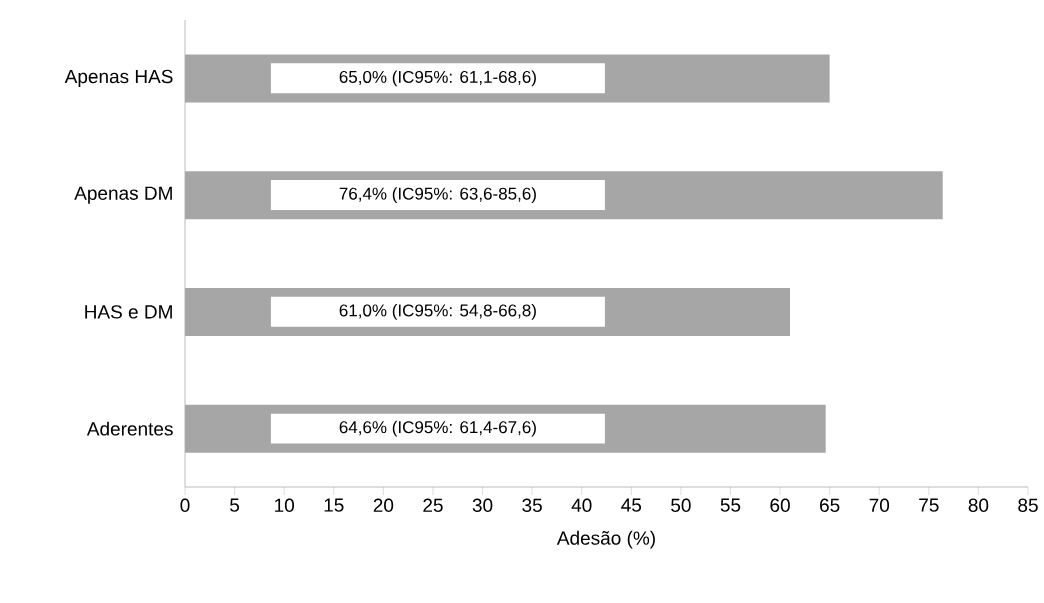  I want to click on y-tick-label: Apenas DM, so click(123, 195).